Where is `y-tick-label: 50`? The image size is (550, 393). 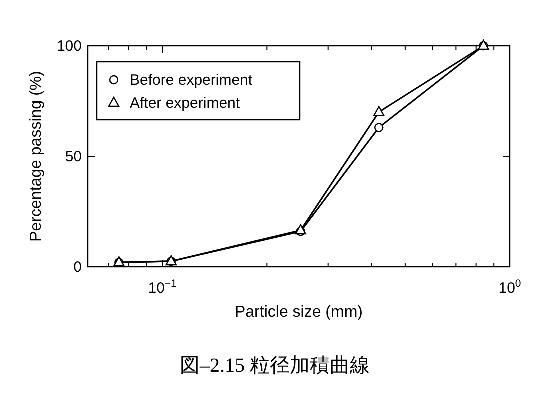
y-tick-label: 50 is located at coordinates (73, 157).